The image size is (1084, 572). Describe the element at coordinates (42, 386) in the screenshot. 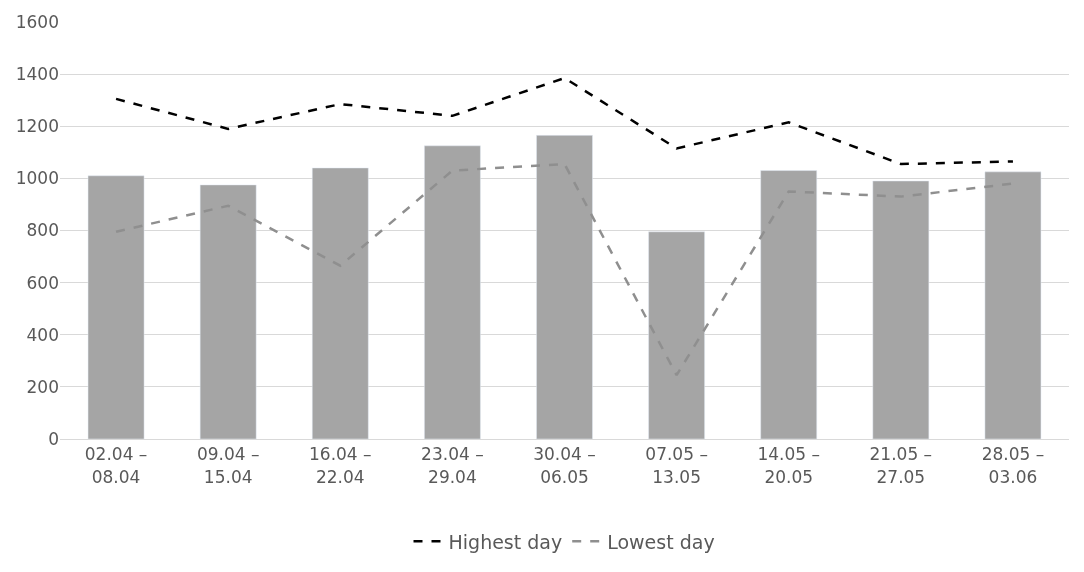

I see `y-tick-label: 200` at that location.